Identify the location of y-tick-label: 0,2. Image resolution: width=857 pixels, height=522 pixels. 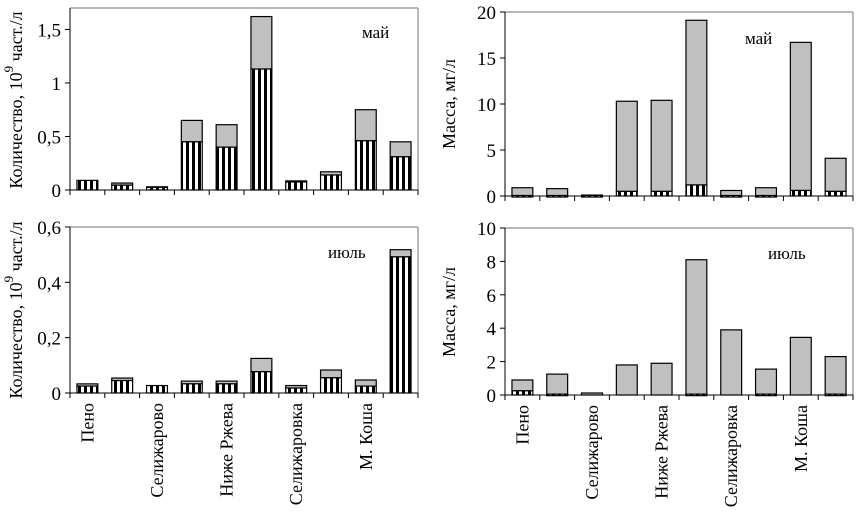
(49, 339).